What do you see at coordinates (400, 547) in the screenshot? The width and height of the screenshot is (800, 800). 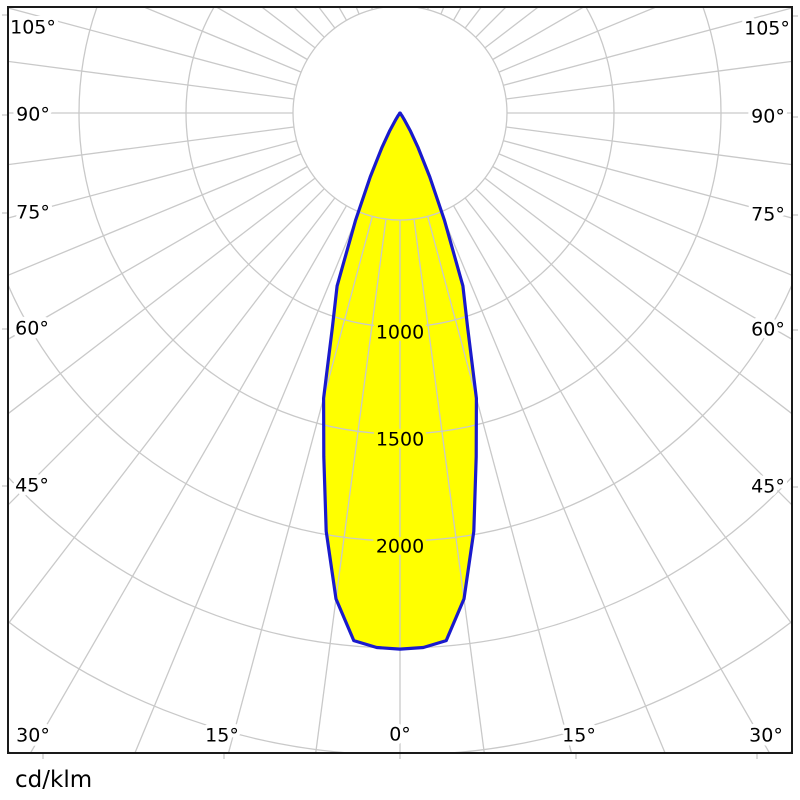 I see `radius-label-2000: 2000` at bounding box center [400, 547].